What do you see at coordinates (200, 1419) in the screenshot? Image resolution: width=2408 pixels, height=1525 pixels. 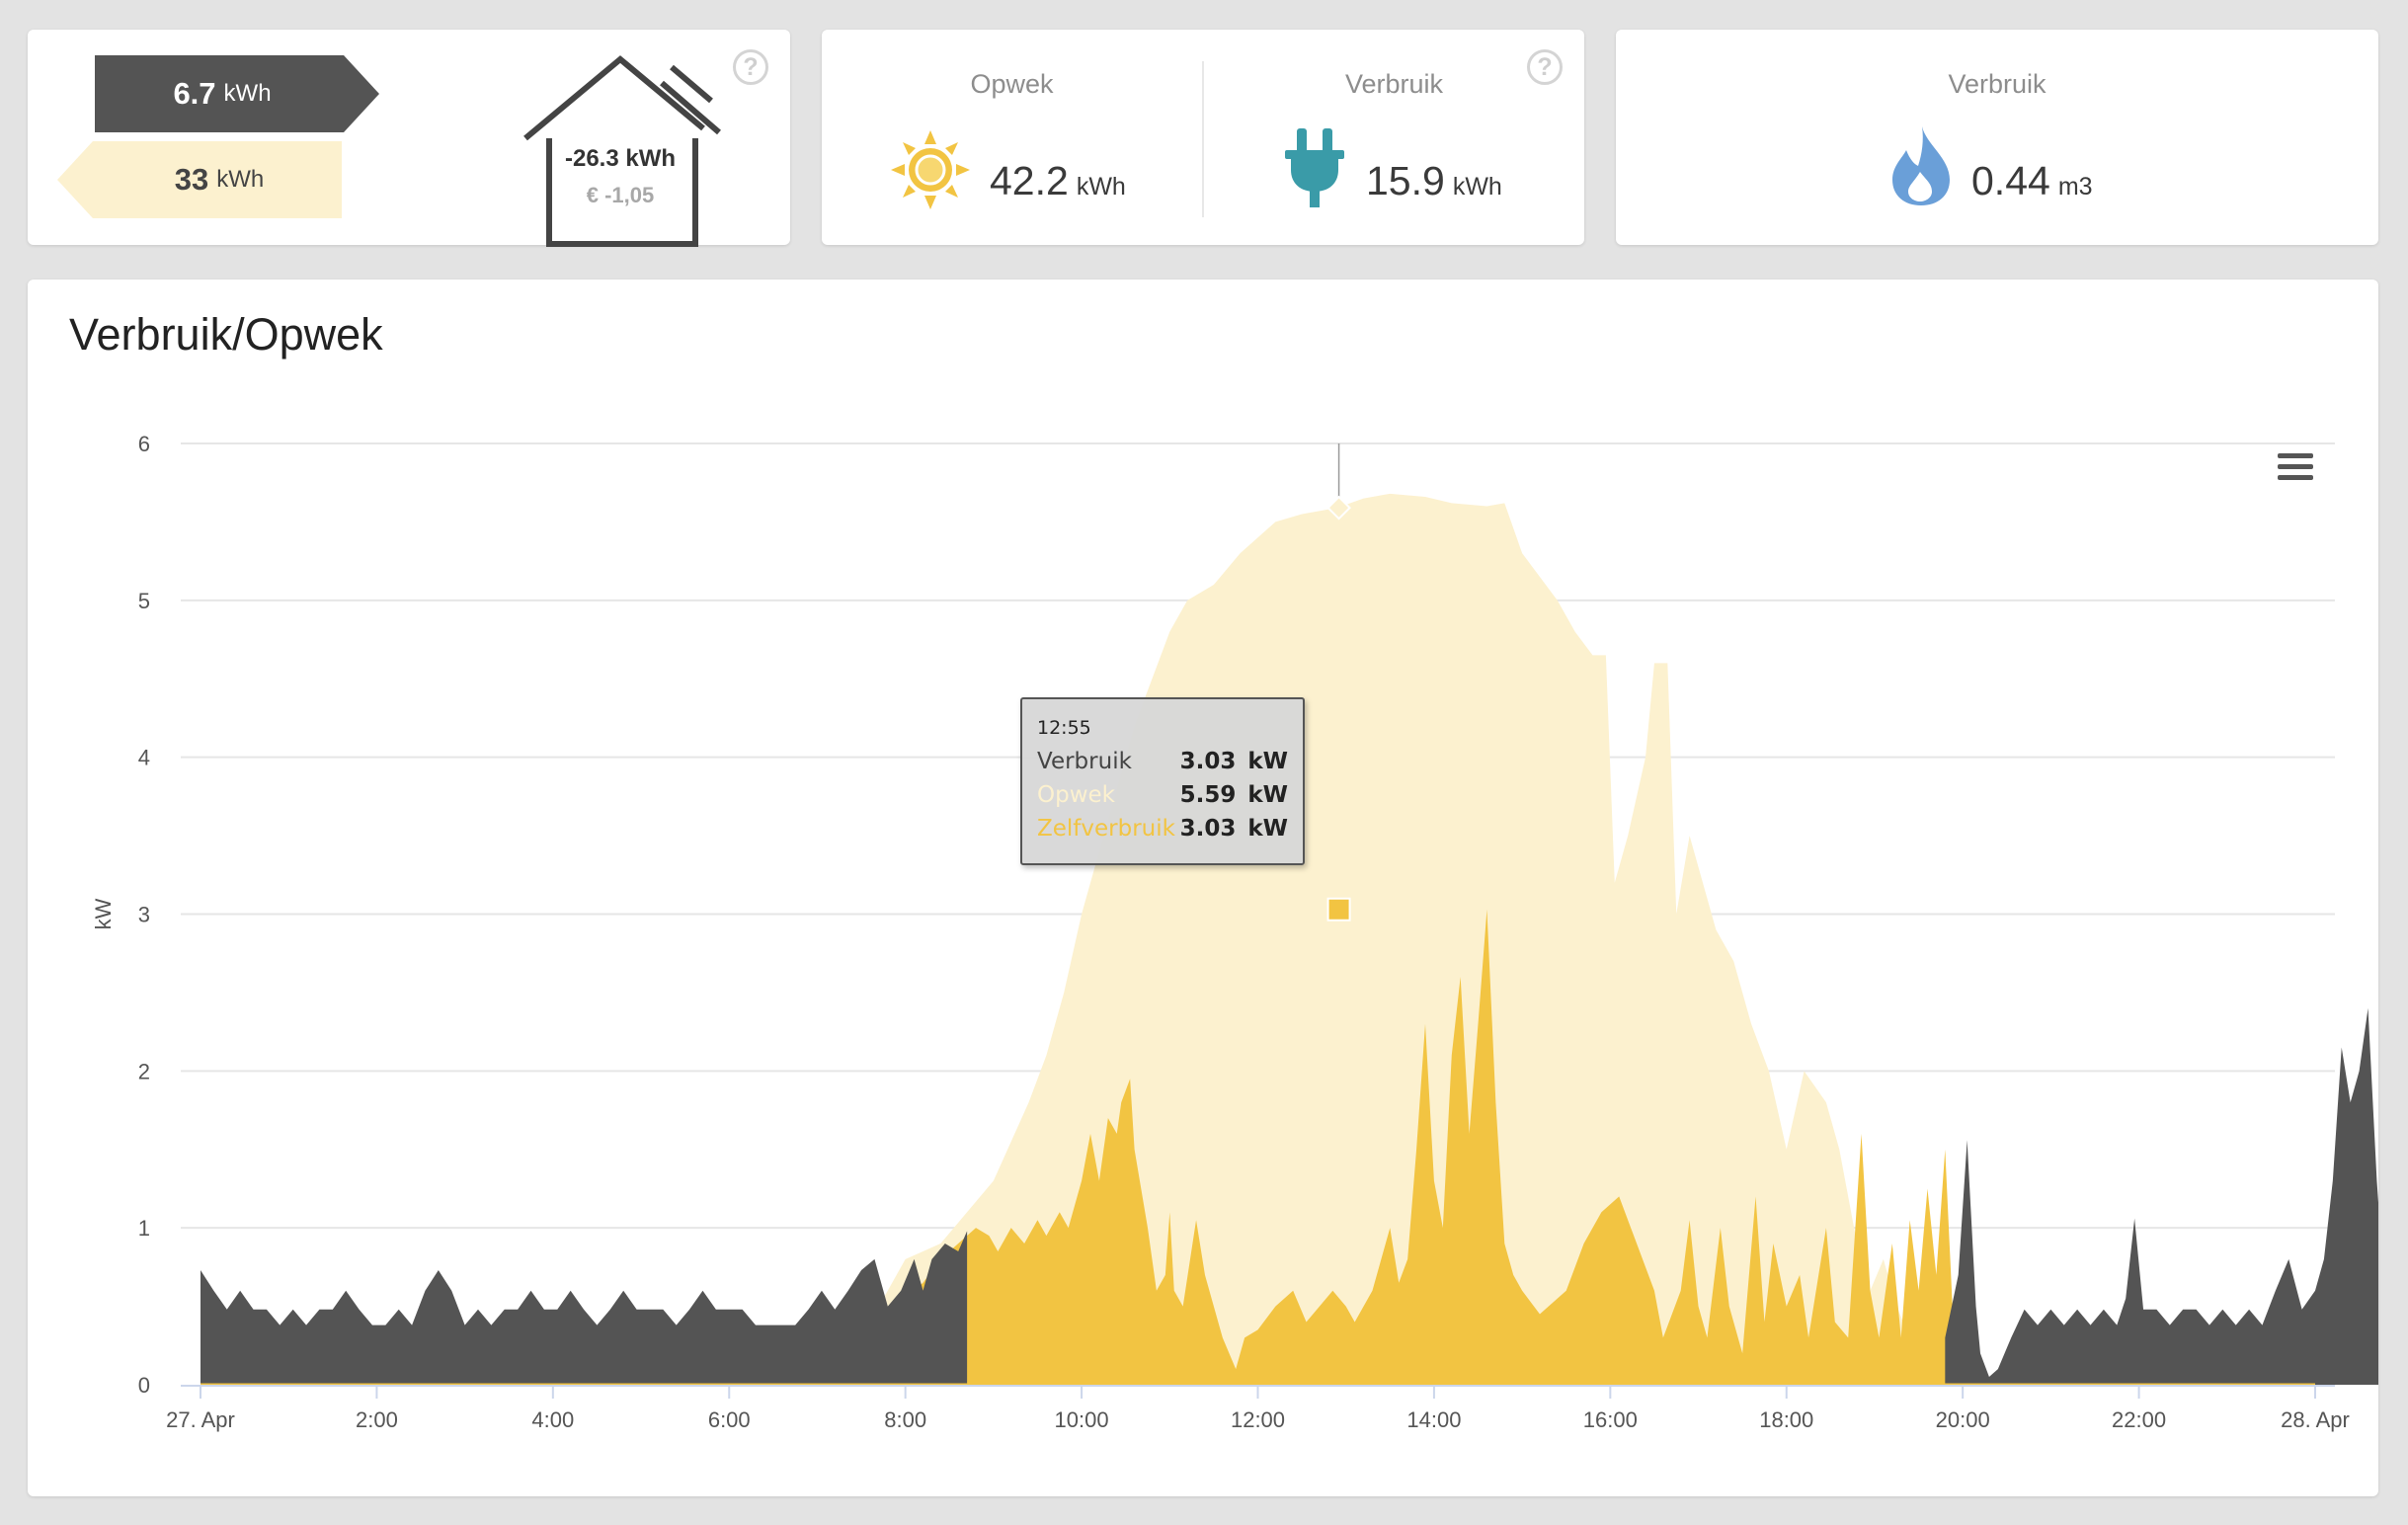 I see `x-tick-label: 27. Apr` at bounding box center [200, 1419].